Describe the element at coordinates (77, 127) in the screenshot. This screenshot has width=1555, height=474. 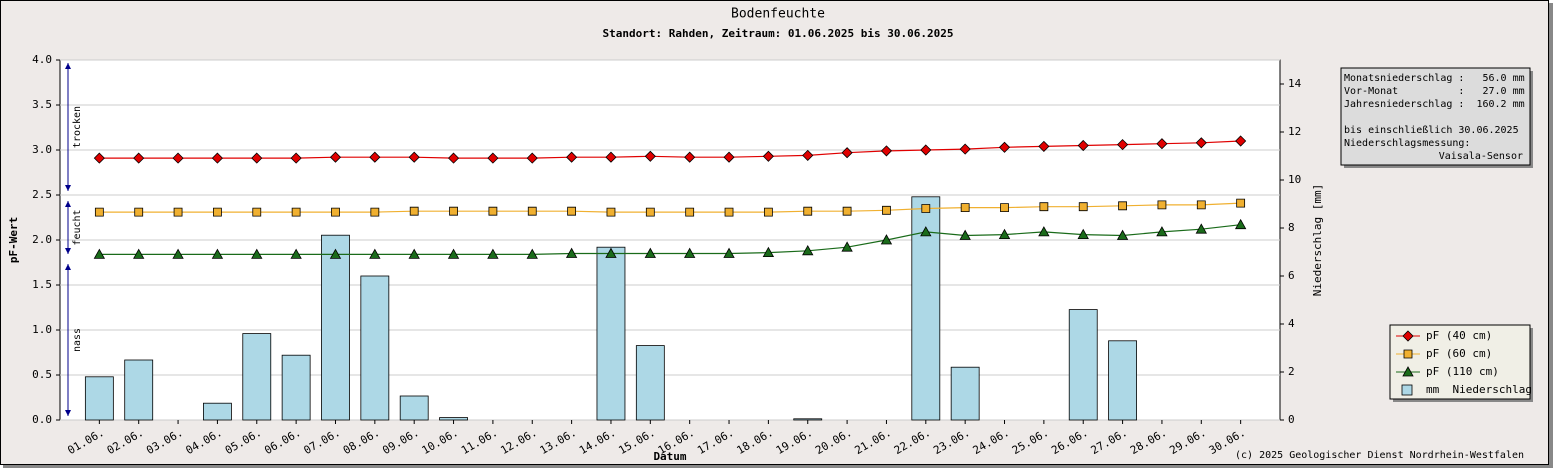
I see `zone-label: trocken` at that location.